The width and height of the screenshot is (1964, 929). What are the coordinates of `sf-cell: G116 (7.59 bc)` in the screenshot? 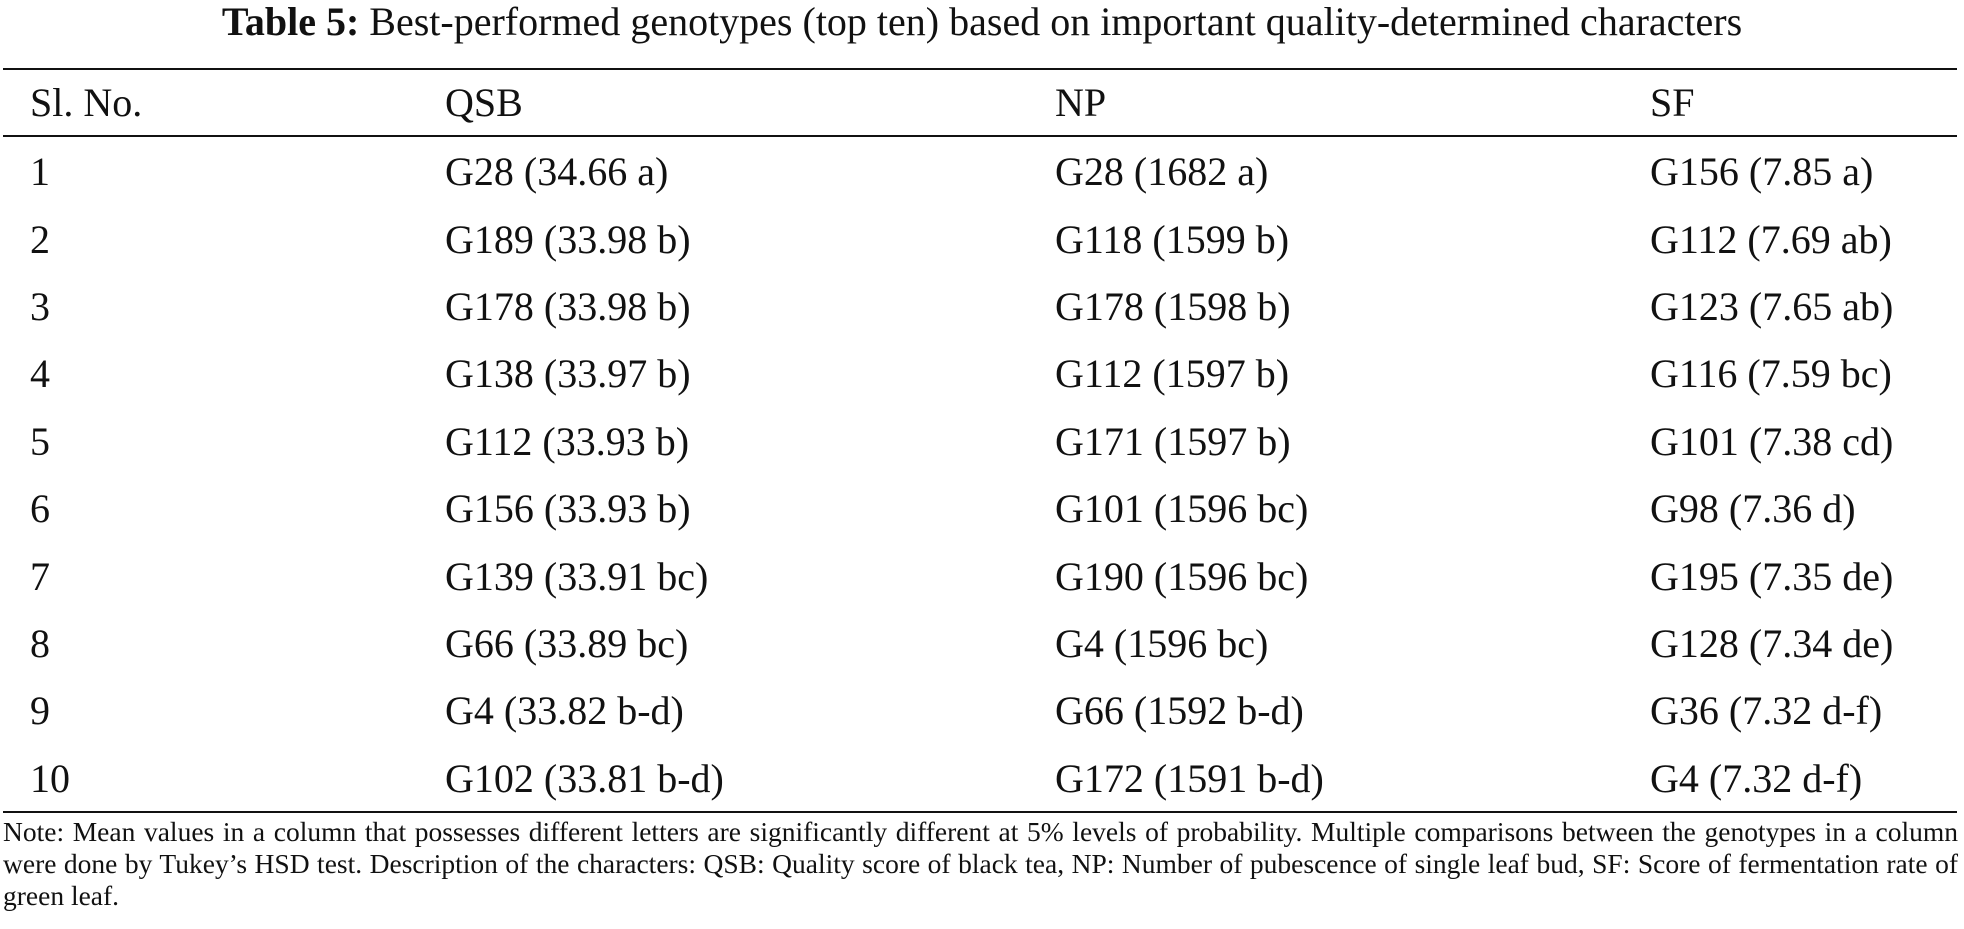 It's located at (1771, 374).